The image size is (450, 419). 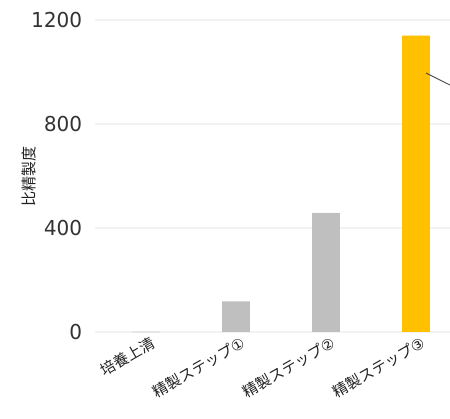 What do you see at coordinates (437, 79) in the screenshot?
I see `annotation-line` at bounding box center [437, 79].